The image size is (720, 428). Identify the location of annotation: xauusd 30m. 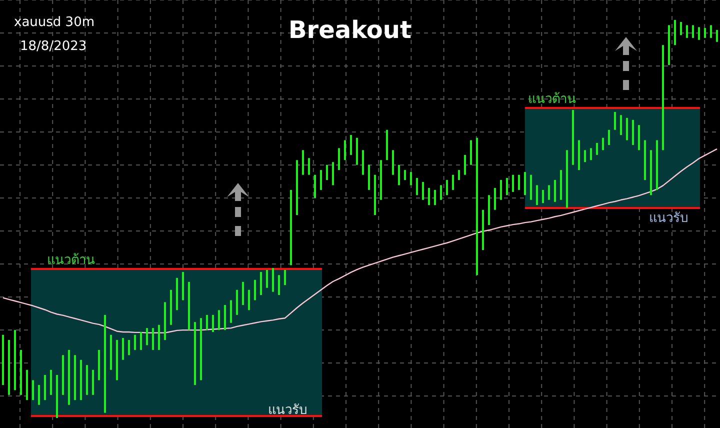
(54, 22).